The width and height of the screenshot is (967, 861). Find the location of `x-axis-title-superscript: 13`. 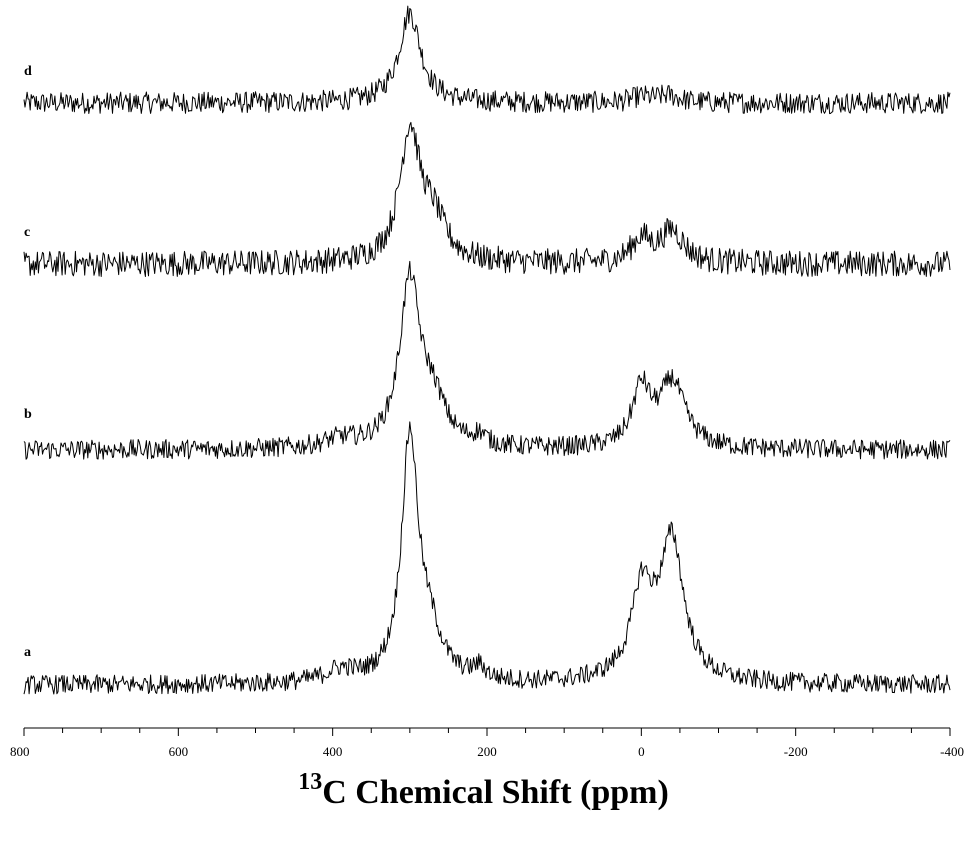

x-axis-title-superscript: 13 is located at coordinates (310, 782).